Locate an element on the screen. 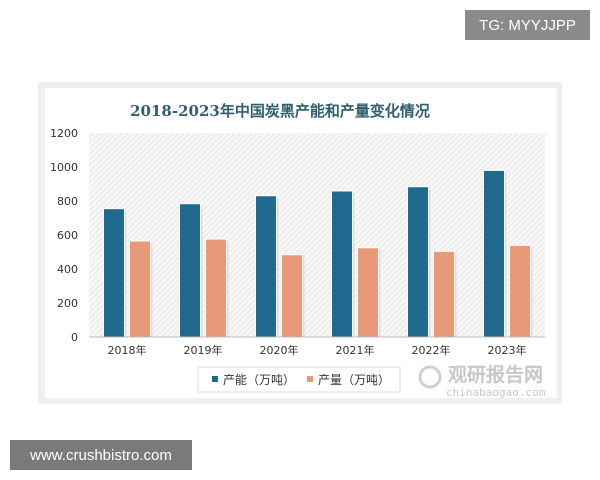 Image resolution: width=600 pixels, height=480 pixels. y-tick-label: 600 is located at coordinates (67, 235).